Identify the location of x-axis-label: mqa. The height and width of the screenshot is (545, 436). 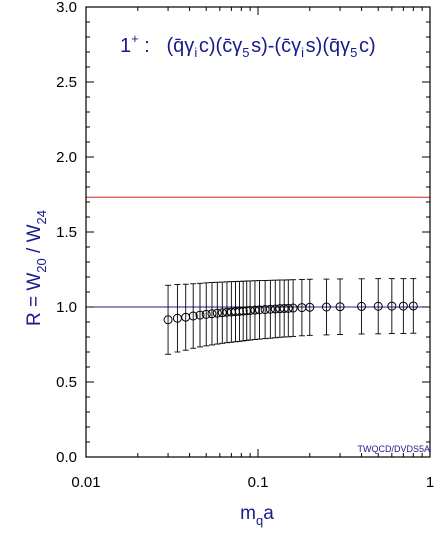
(257, 515).